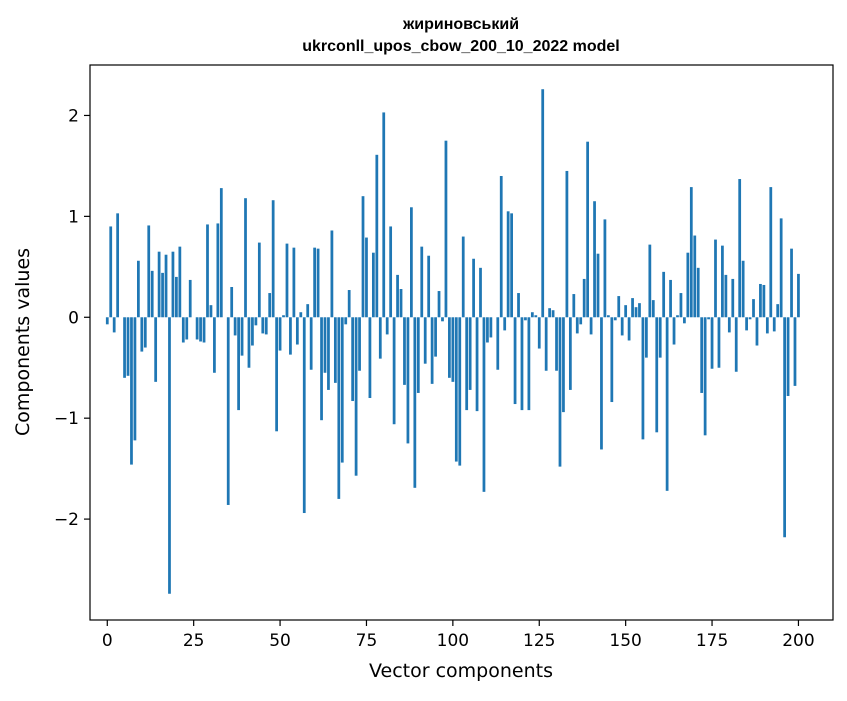  What do you see at coordinates (460, 46) in the screenshot?
I see `chart-title-line-2: ukrconll_upos_cbow_200_10_2022 model` at bounding box center [460, 46].